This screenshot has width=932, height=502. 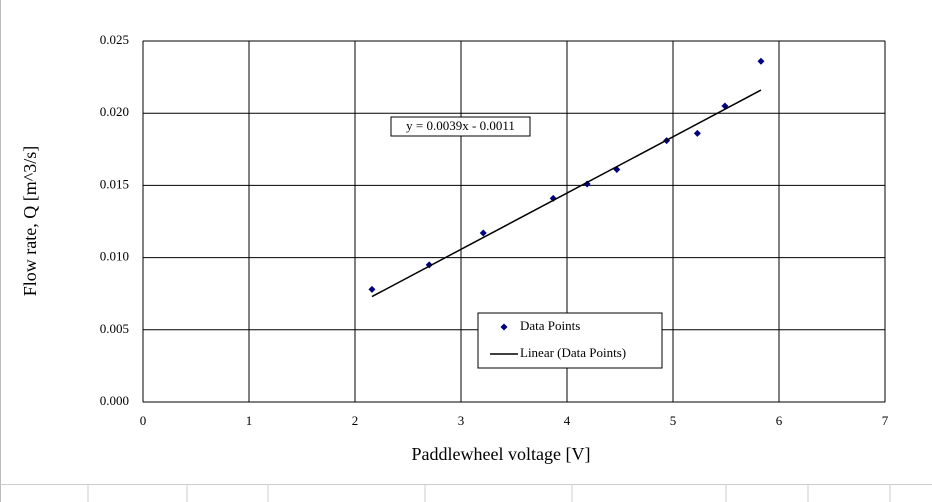 I want to click on legend-label: Data Points, so click(x=550, y=325).